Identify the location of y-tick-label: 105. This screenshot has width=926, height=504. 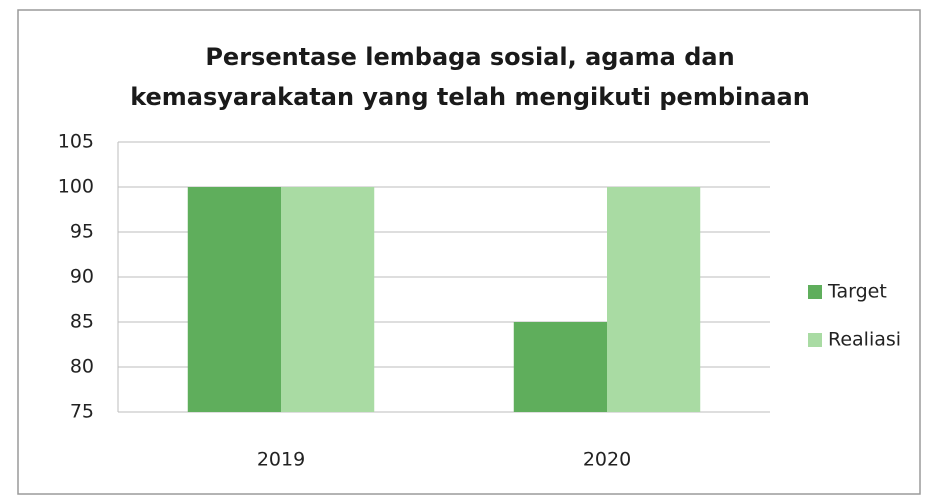
(76, 142).